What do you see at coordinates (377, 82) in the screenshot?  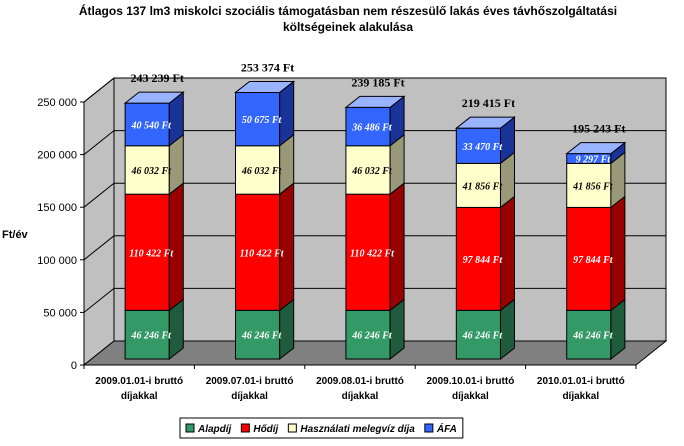 I see `total-label-2: 239 185 Ft` at bounding box center [377, 82].